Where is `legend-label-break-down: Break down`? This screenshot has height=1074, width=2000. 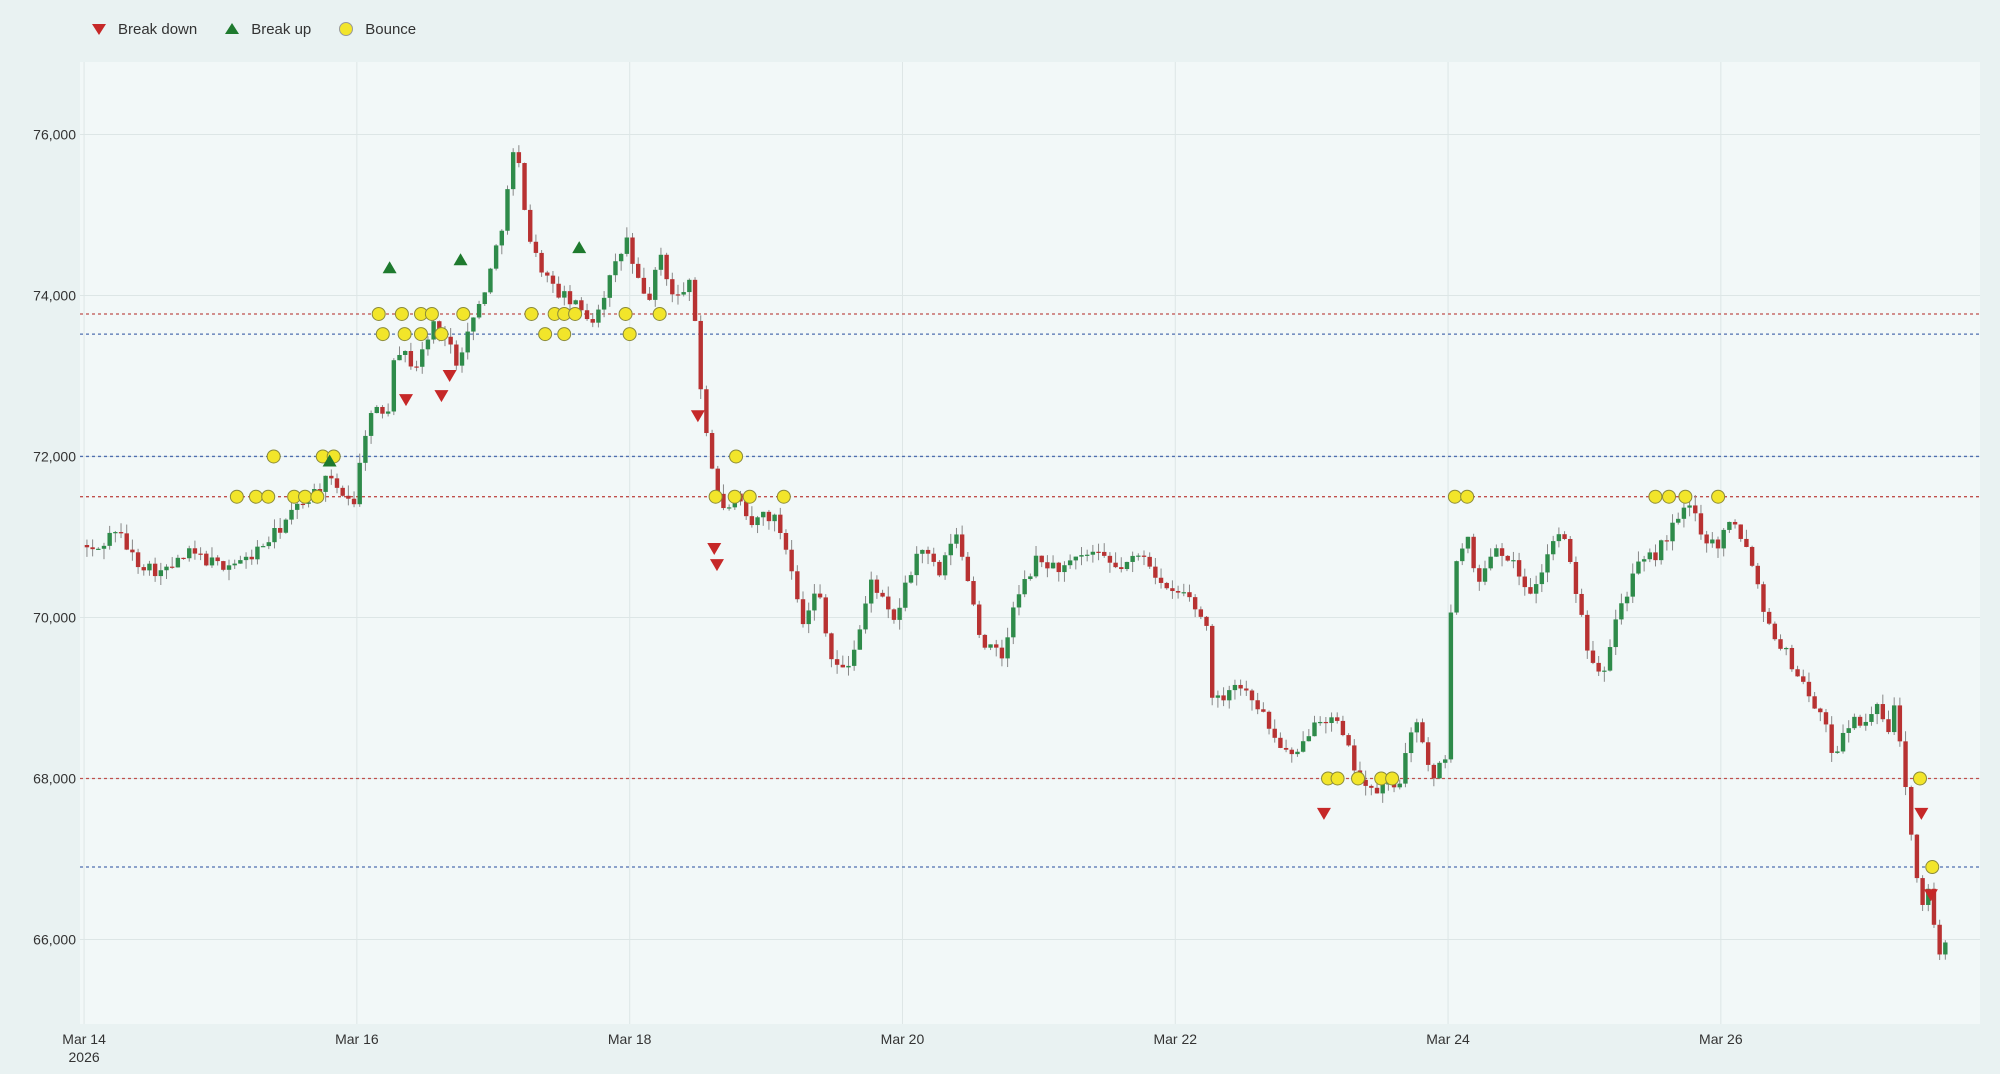 legend-label-break-down: Break down is located at coordinates (158, 29).